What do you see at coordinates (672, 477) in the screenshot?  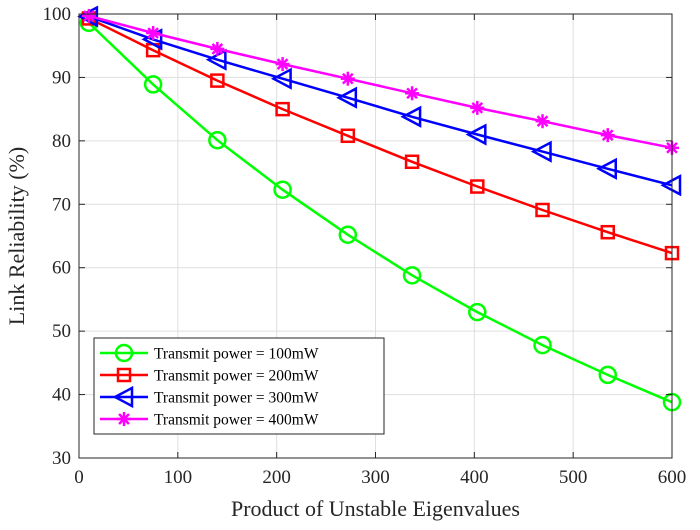 I see `x-tick-label: 600` at bounding box center [672, 477].